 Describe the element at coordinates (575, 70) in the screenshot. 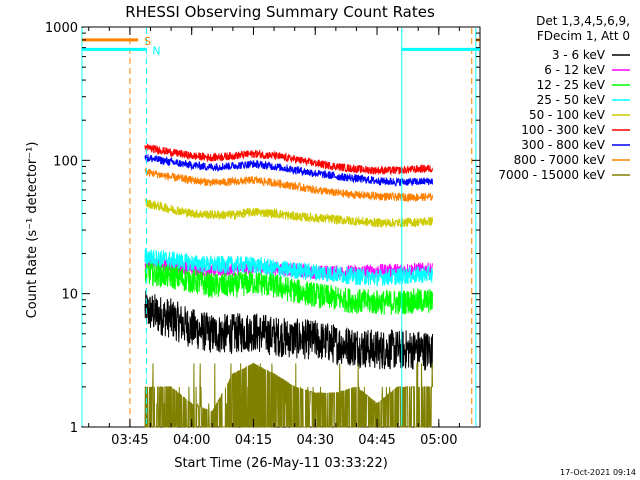

I see `legend-label: 6 - 12 keV` at that location.